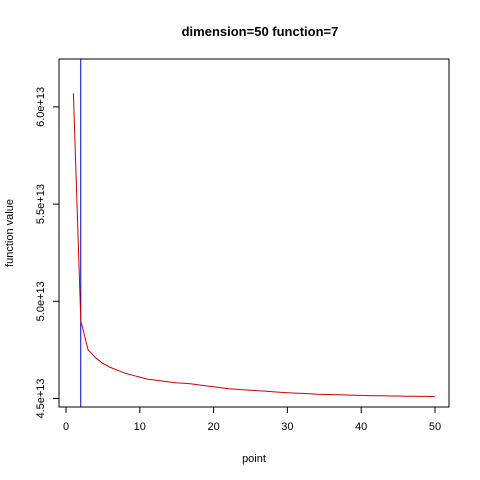  Describe the element at coordinates (435, 427) in the screenshot. I see `x-tick-label: 50` at that location.